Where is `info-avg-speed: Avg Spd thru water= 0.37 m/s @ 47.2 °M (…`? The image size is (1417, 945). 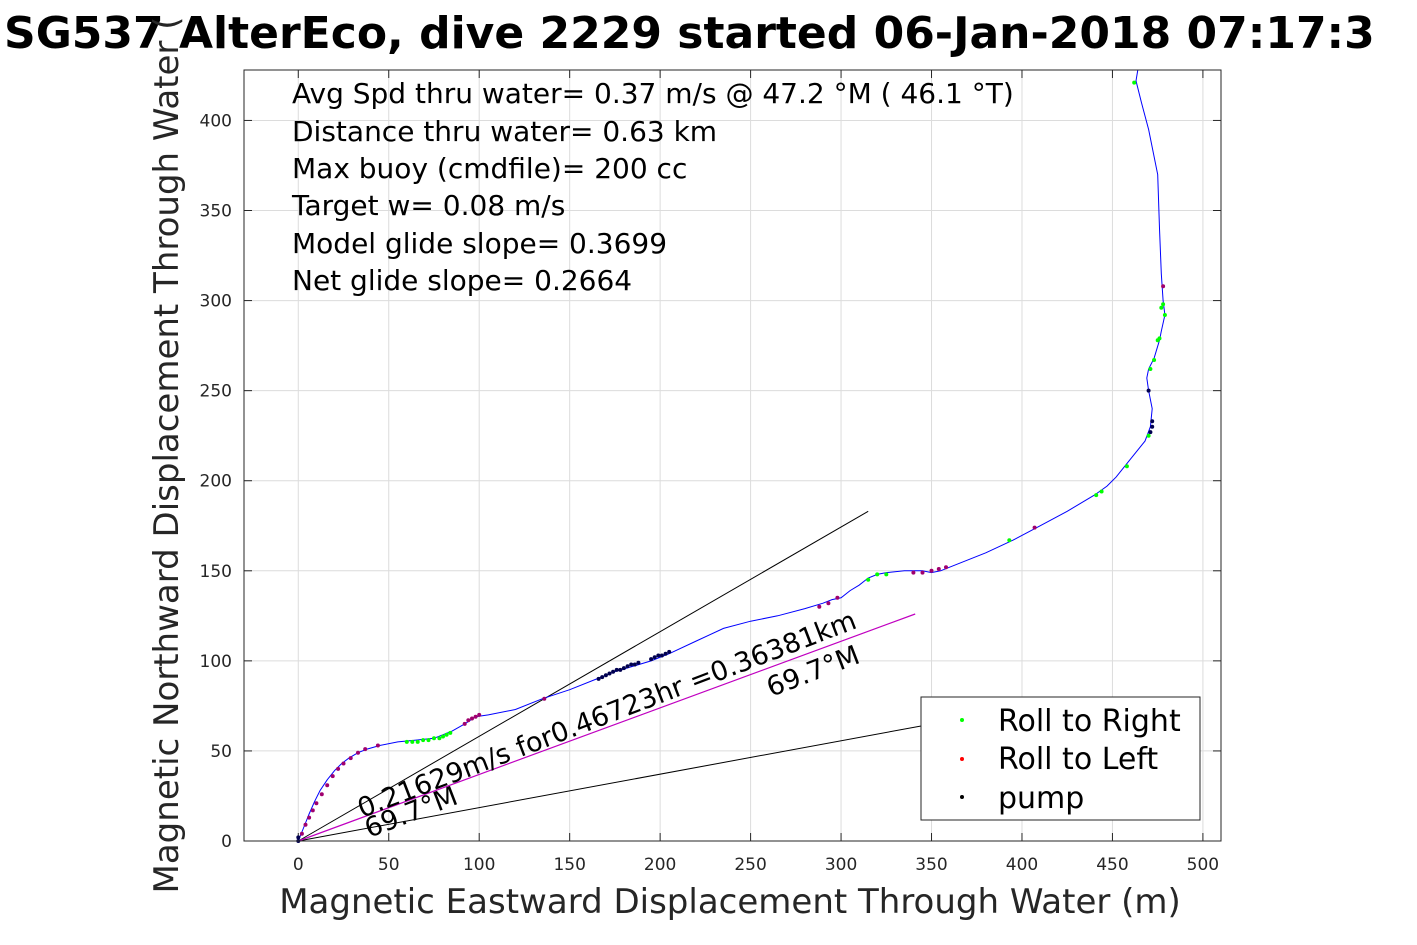 info-avg-speed: Avg Spd thru water= 0.37 m/s @ 47.2 °M (… is located at coordinates (653, 93).